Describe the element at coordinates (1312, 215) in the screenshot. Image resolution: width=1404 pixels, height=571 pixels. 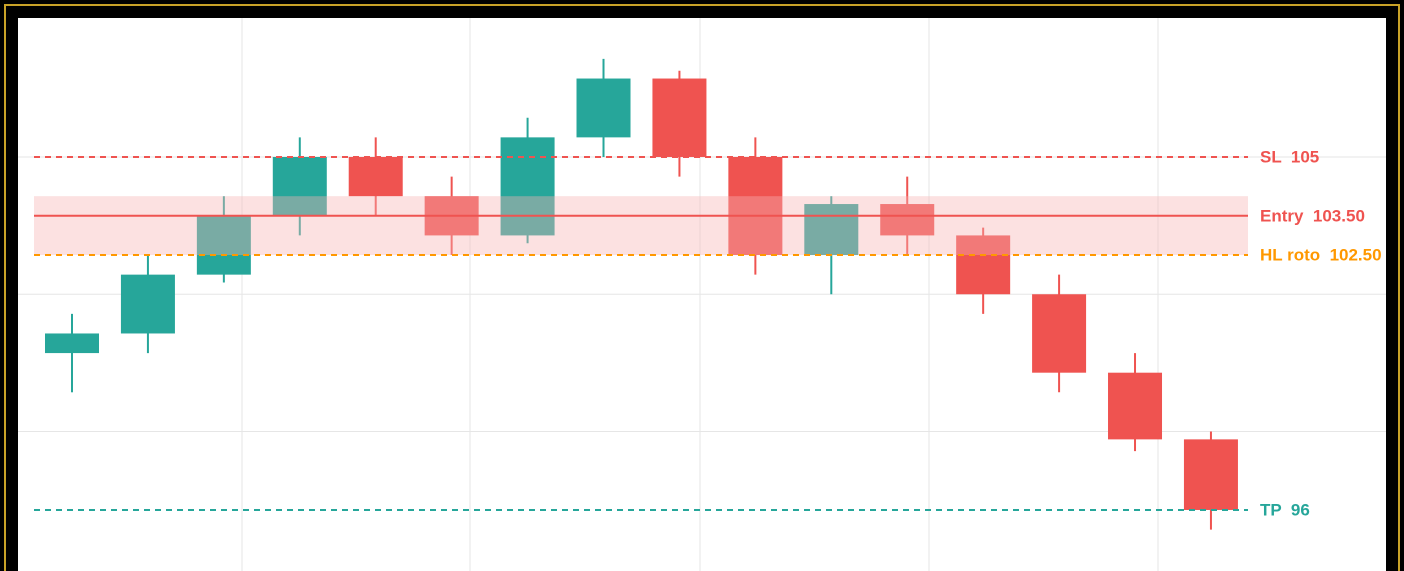
I see `level-label: Entry 103.50` at that location.